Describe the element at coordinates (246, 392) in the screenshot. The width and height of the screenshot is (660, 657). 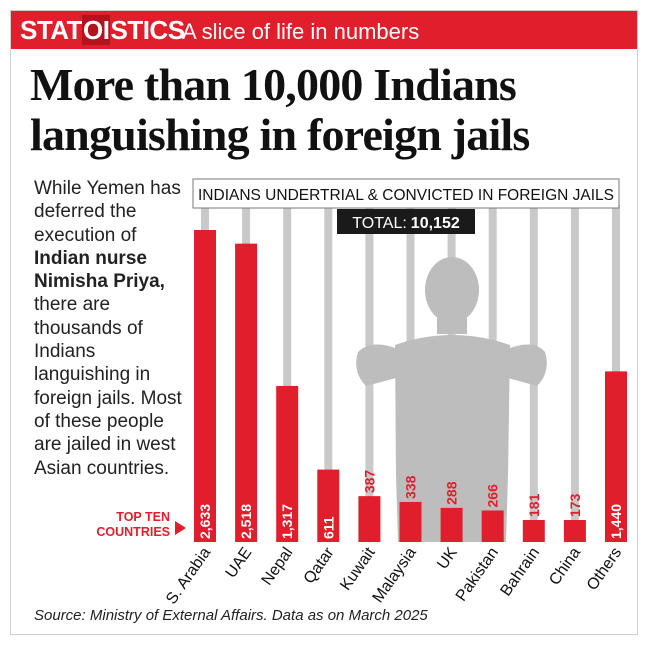
I see `bar-uae` at that location.